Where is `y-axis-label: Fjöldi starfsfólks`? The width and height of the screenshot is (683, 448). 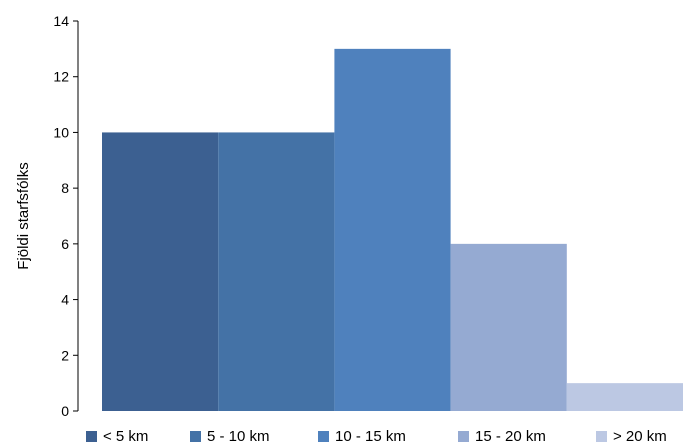
y-axis-label: Fjöldi starfsfólks is located at coordinates (23, 216).